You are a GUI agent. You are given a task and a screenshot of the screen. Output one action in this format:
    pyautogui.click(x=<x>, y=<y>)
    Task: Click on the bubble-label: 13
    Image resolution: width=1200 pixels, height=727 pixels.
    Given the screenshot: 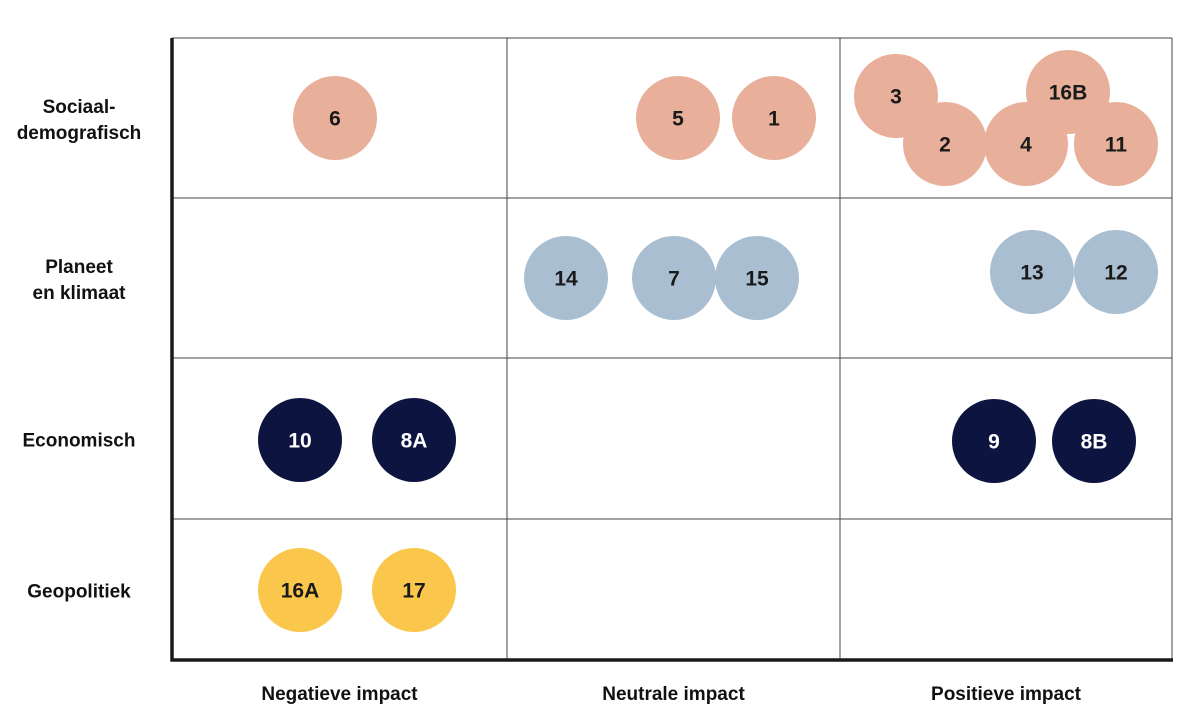 What is the action you would take?
    pyautogui.click(x=1031, y=273)
    